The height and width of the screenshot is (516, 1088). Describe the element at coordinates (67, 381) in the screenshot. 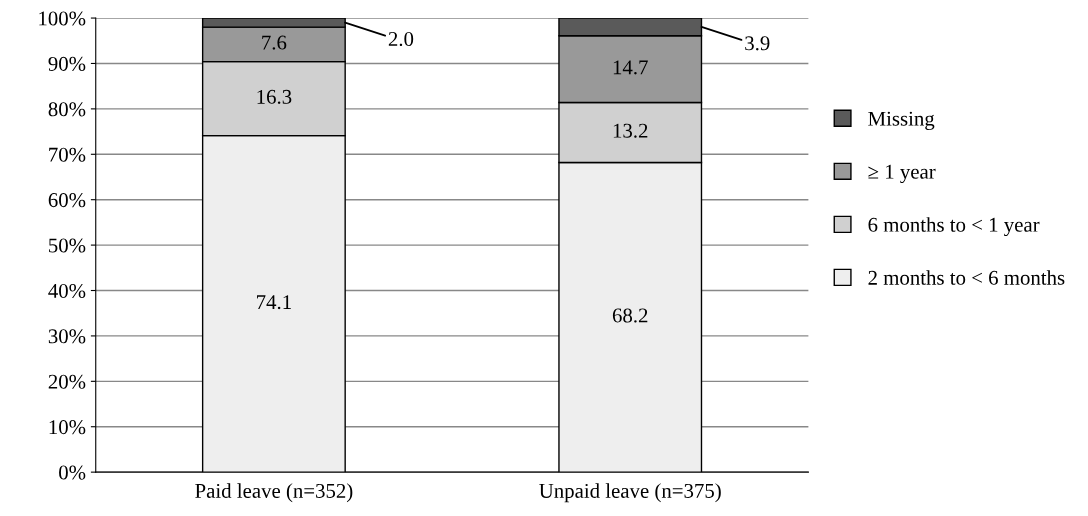

I see `y-tick-label: 20%` at that location.